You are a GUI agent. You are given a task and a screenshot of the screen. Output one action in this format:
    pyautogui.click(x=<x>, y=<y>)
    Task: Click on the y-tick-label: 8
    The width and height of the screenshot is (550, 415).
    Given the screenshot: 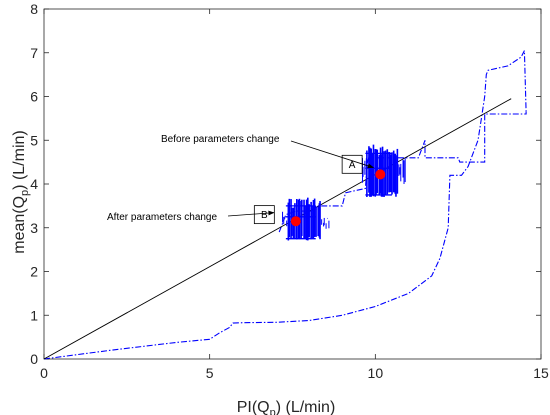 What is the action you would take?
    pyautogui.click(x=34, y=9)
    